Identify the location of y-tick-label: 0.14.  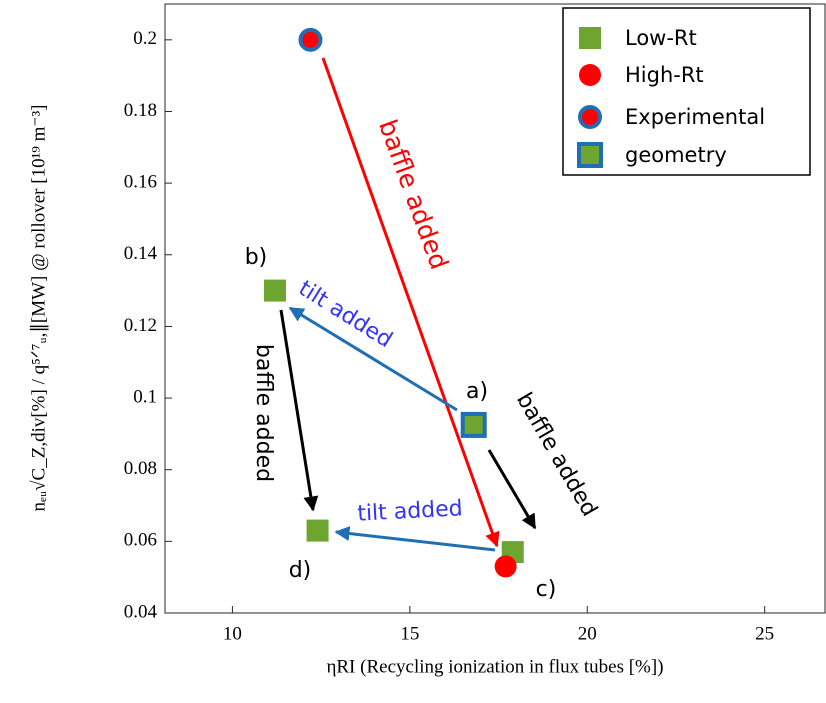
(141, 253).